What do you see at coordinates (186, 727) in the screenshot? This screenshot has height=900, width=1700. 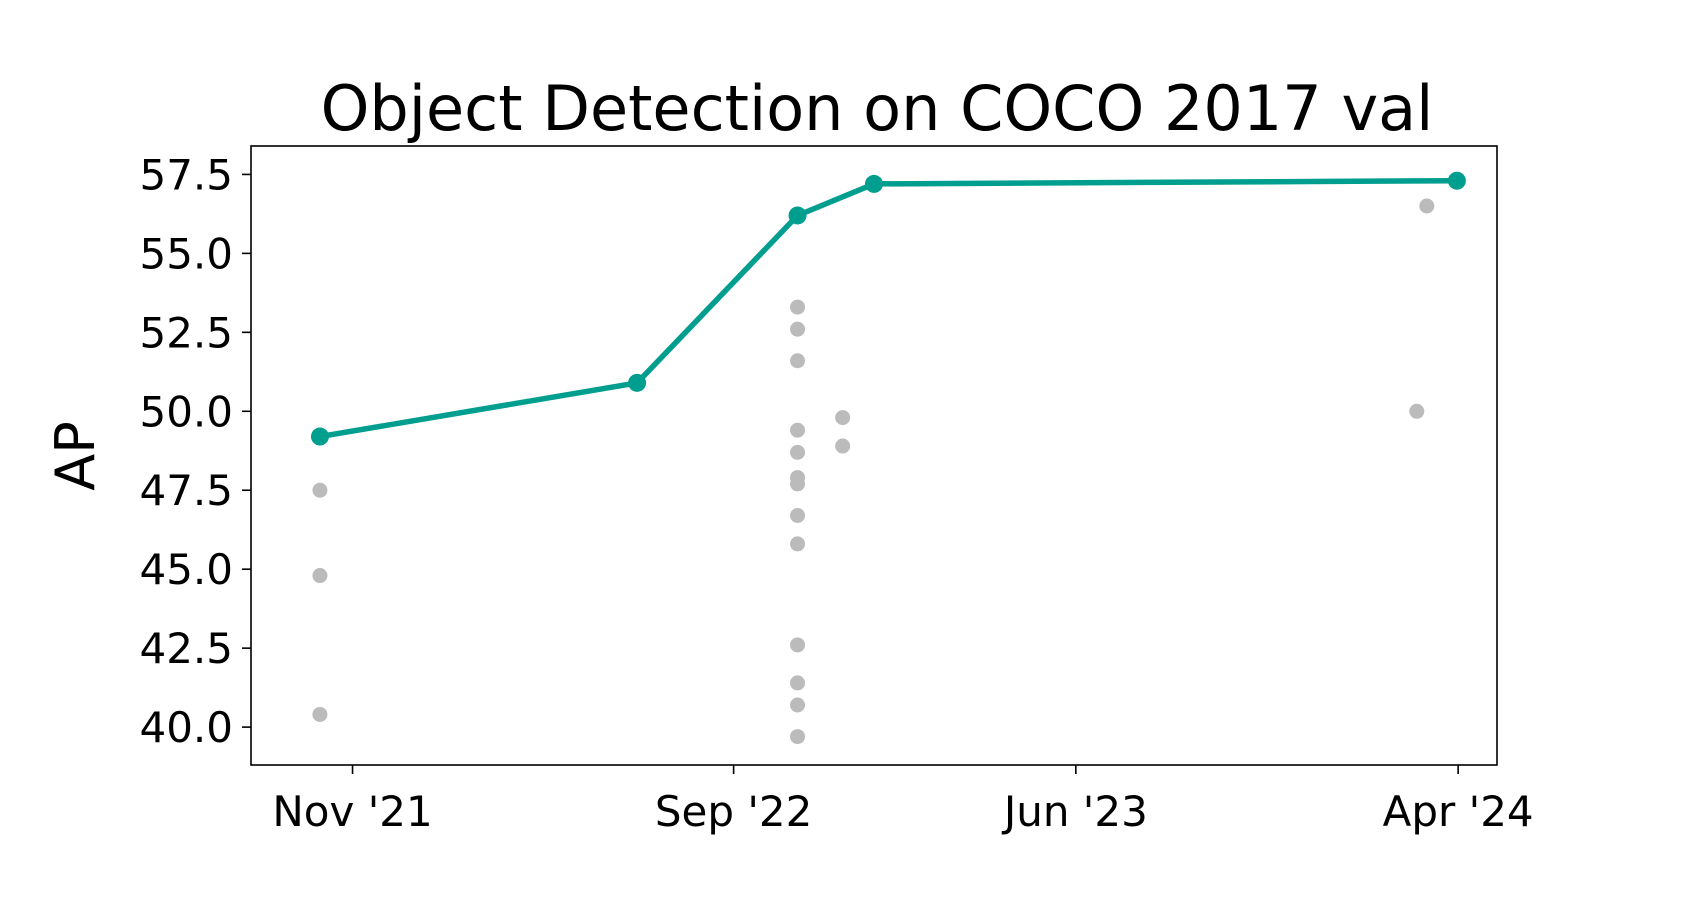 I see `y-tick-label: 40.0` at bounding box center [186, 727].